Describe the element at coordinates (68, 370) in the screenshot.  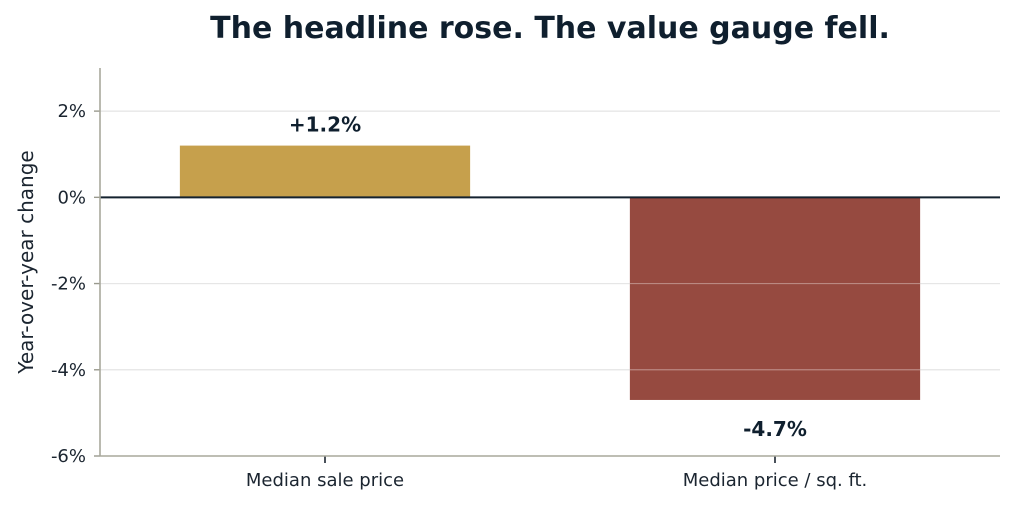
I see `y-tick-label: -4%` at that location.